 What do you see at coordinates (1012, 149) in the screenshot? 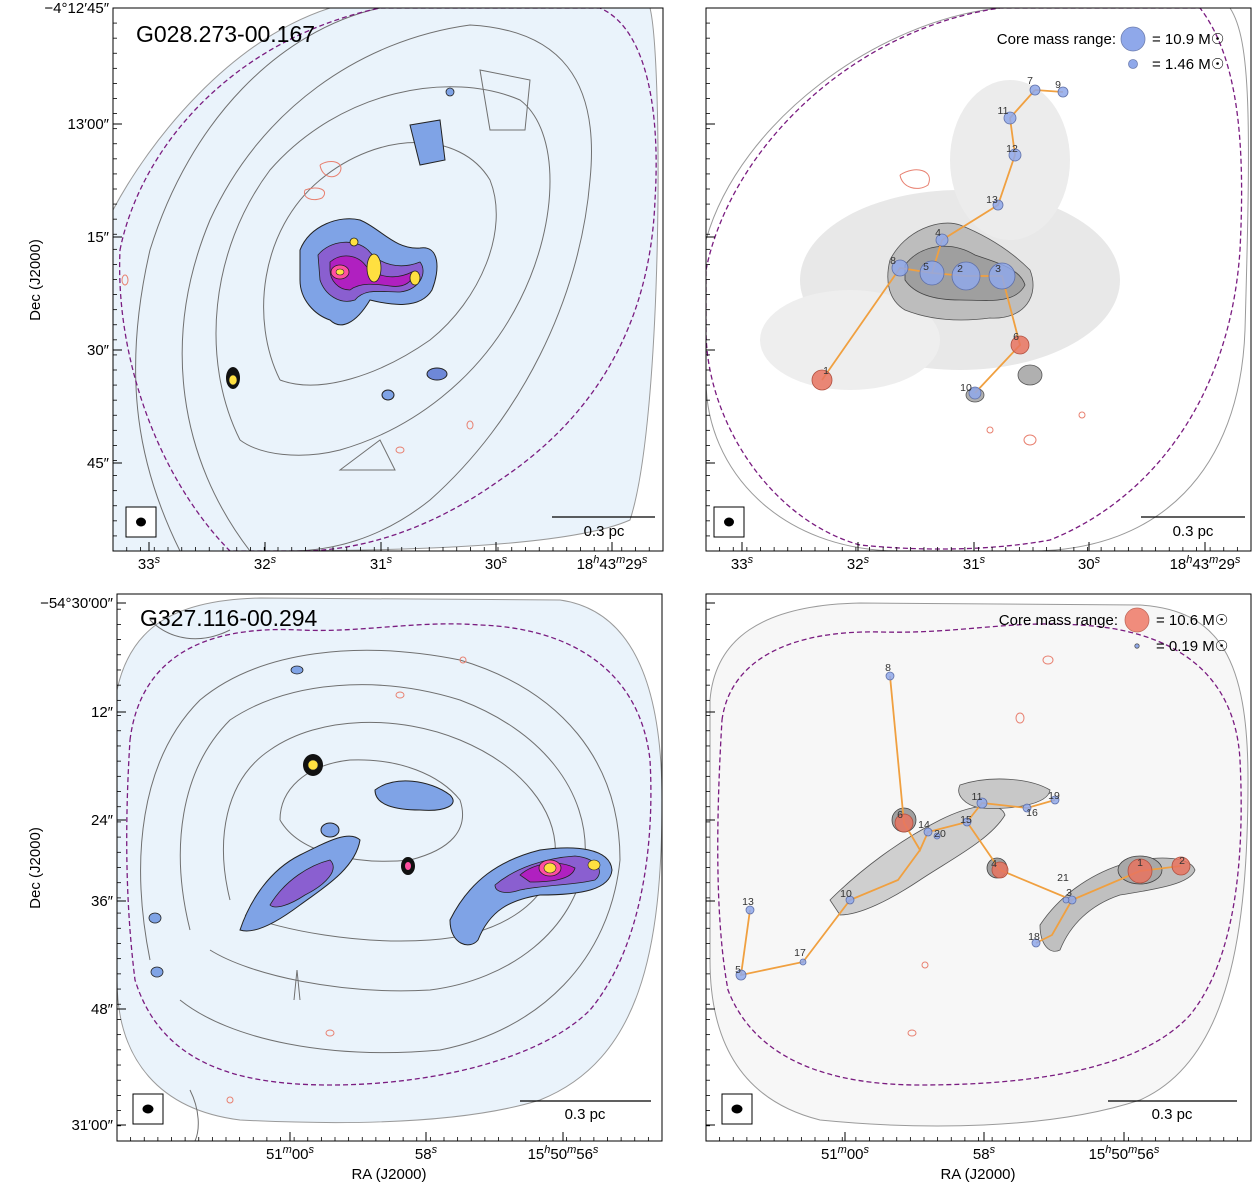
I see `core-label: 12` at bounding box center [1012, 149].